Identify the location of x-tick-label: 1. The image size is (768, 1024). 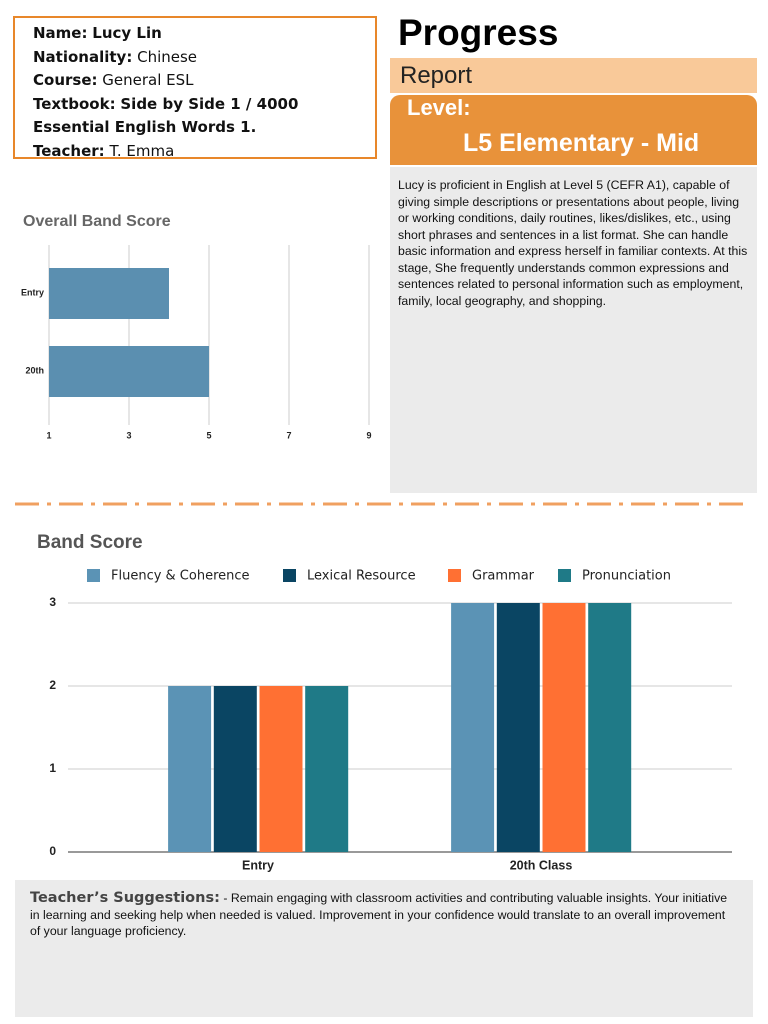
(48, 435).